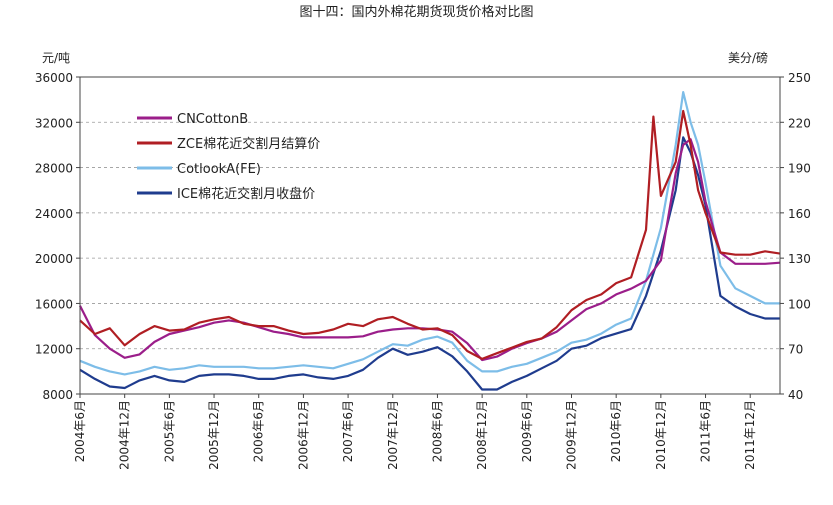  What do you see at coordinates (214, 435) in the screenshot?
I see `x-tick-label: 2005年12月` at bounding box center [214, 435].